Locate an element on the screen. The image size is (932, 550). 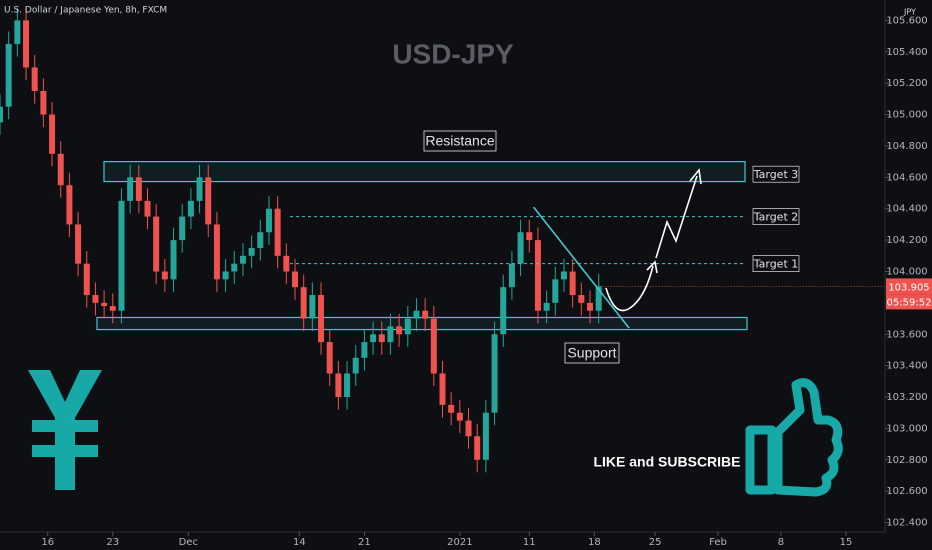
y-tick-label: 104.600 is located at coordinates (906, 177).